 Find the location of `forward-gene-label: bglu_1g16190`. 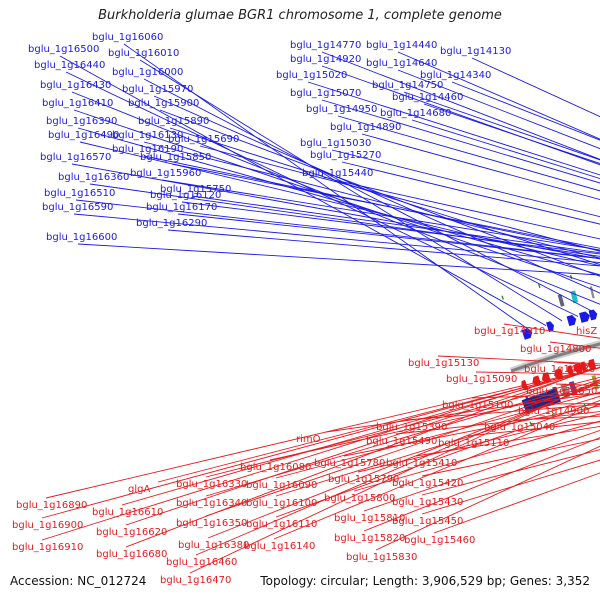

forward-gene-label: bglu_1g16190 is located at coordinates (147, 149).